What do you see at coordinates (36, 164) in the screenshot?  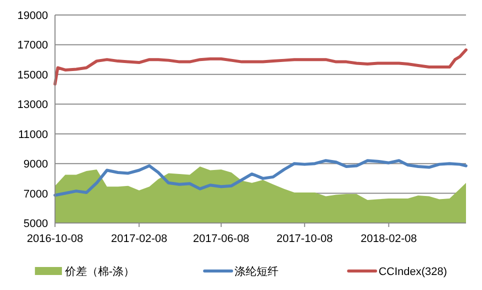 I see `y-tick-label: 9000` at bounding box center [36, 164].